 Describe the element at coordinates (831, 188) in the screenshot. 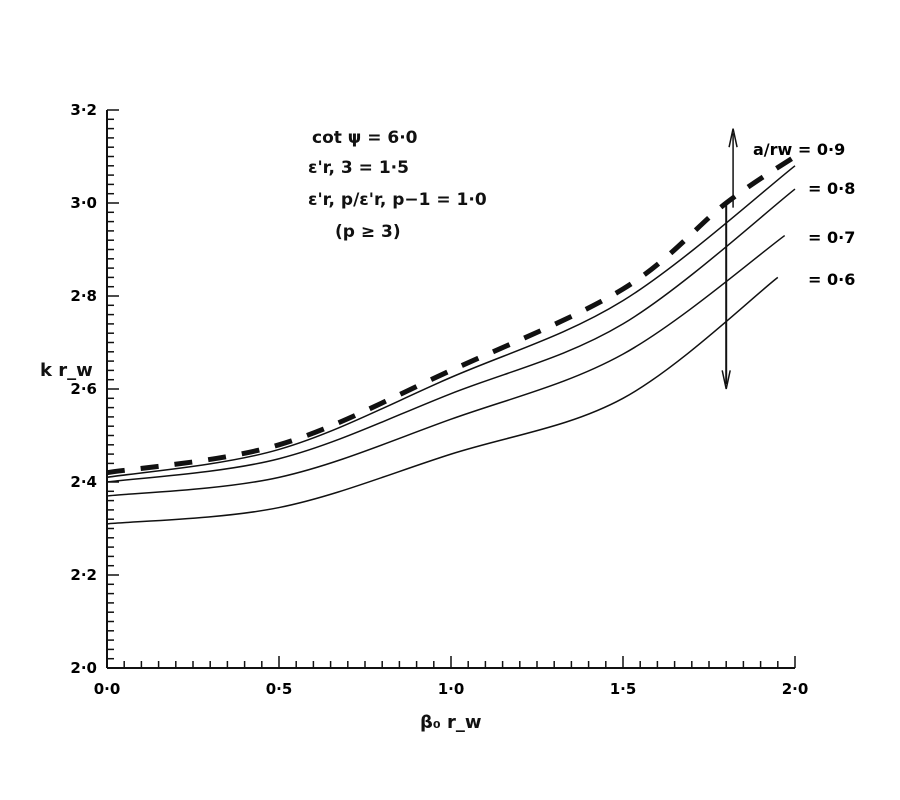

I see `series-label: = 0·8` at that location.